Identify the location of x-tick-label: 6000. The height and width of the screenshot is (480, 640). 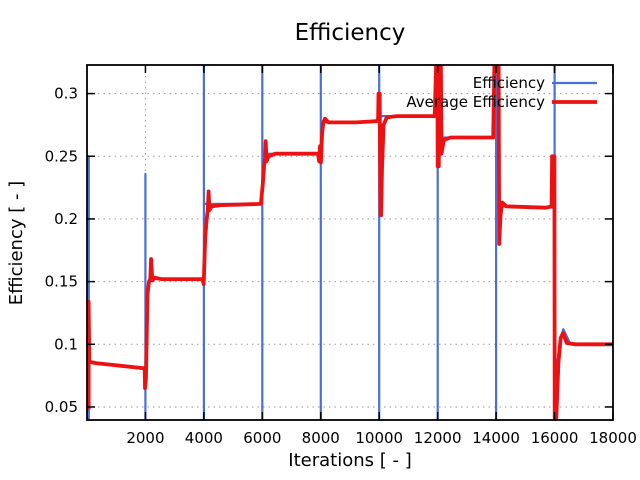
(262, 438).